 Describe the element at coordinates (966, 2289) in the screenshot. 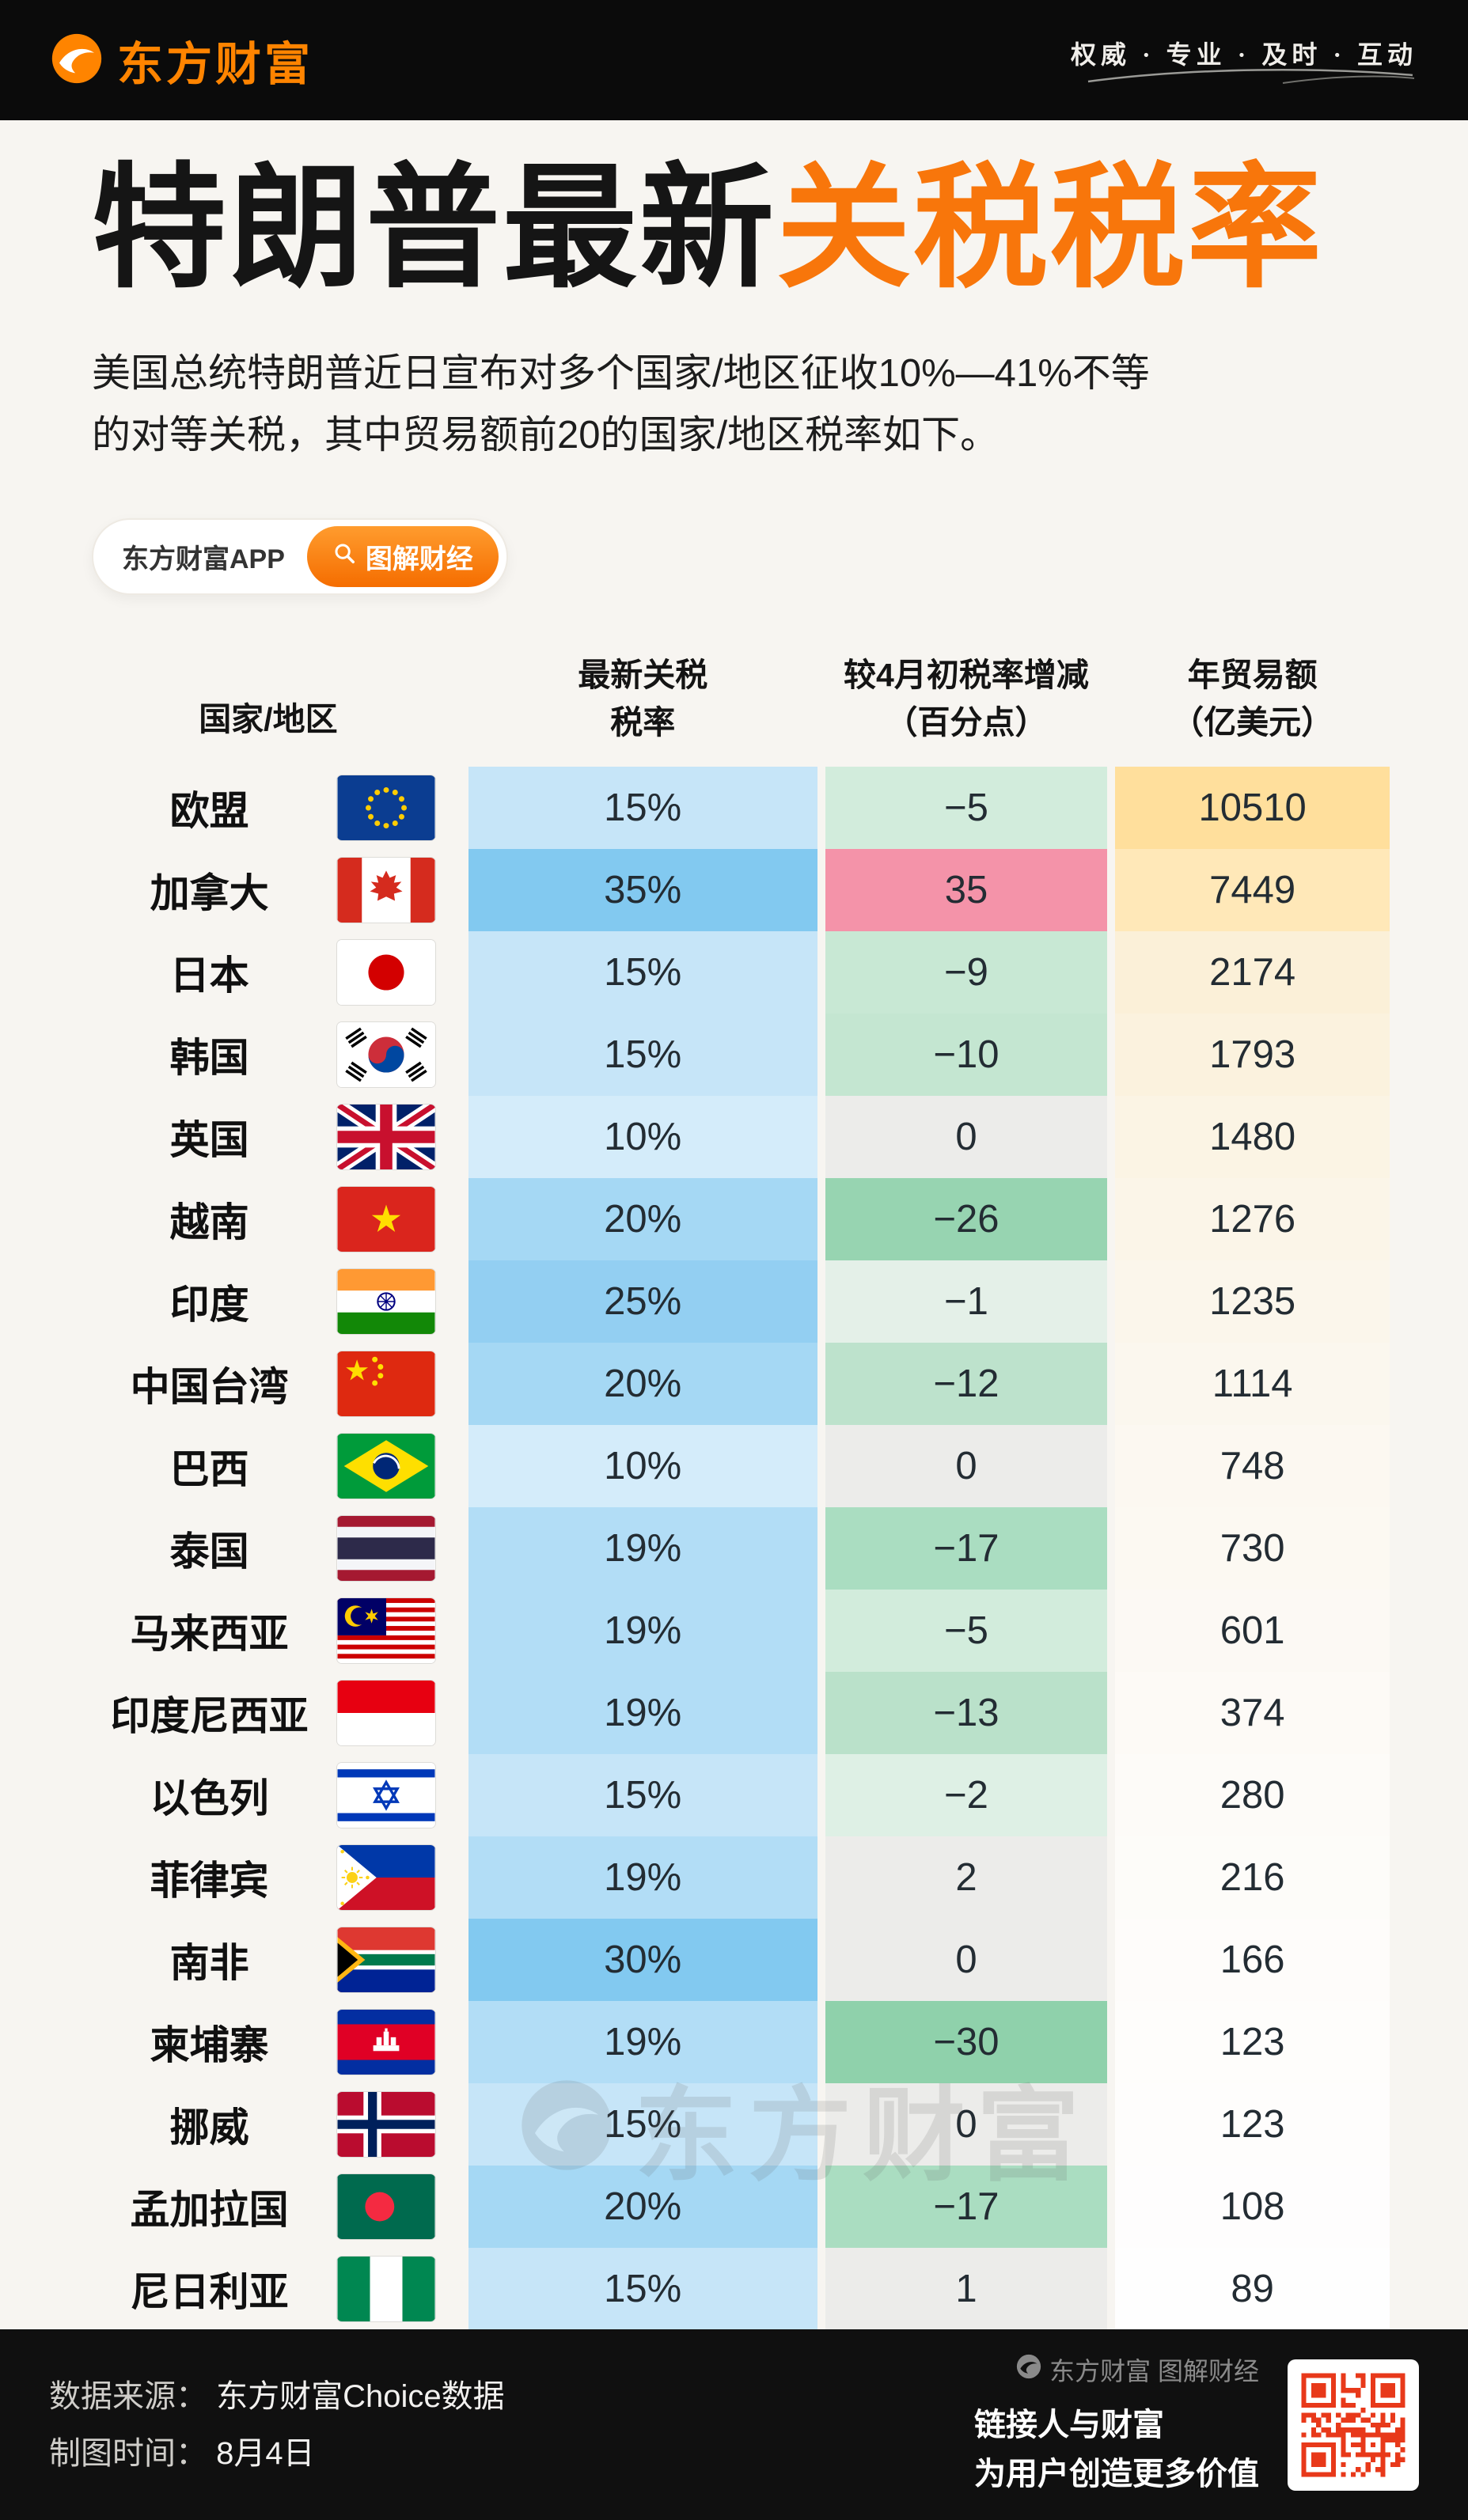

I see `rate-change-cell: 1` at that location.